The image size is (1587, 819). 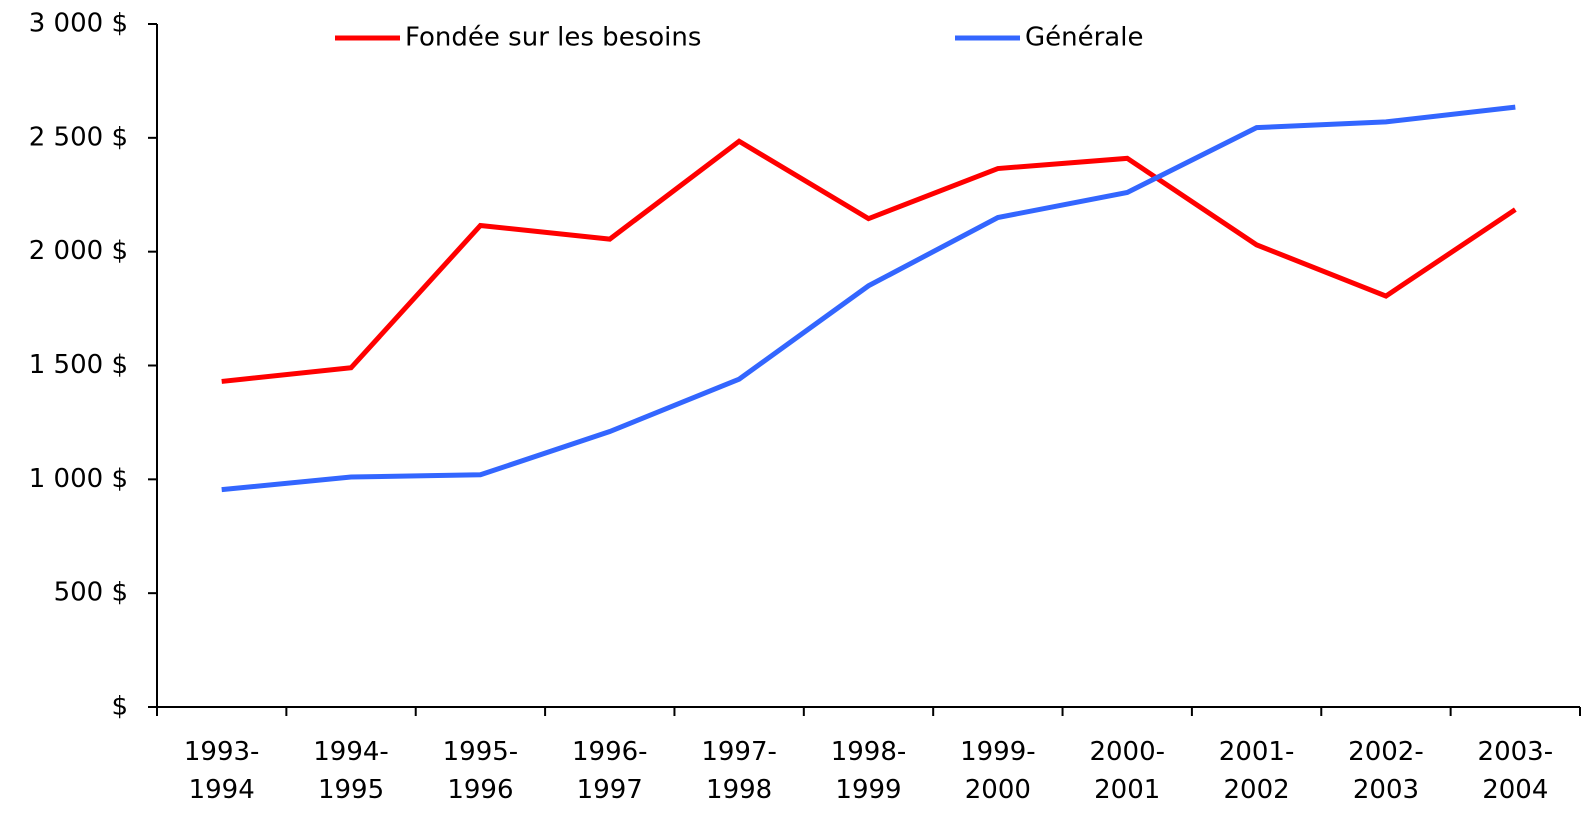 I want to click on x-tick-label: 1999- 2000, so click(x=998, y=771).